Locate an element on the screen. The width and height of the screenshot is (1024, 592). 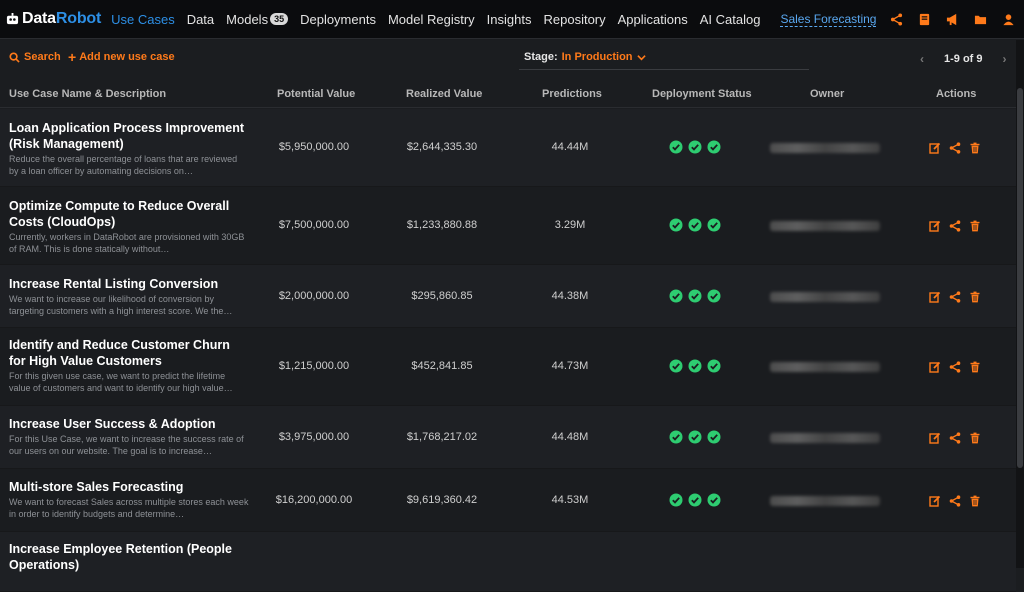
predictions-count: 44.73M is located at coordinates (570, 366).